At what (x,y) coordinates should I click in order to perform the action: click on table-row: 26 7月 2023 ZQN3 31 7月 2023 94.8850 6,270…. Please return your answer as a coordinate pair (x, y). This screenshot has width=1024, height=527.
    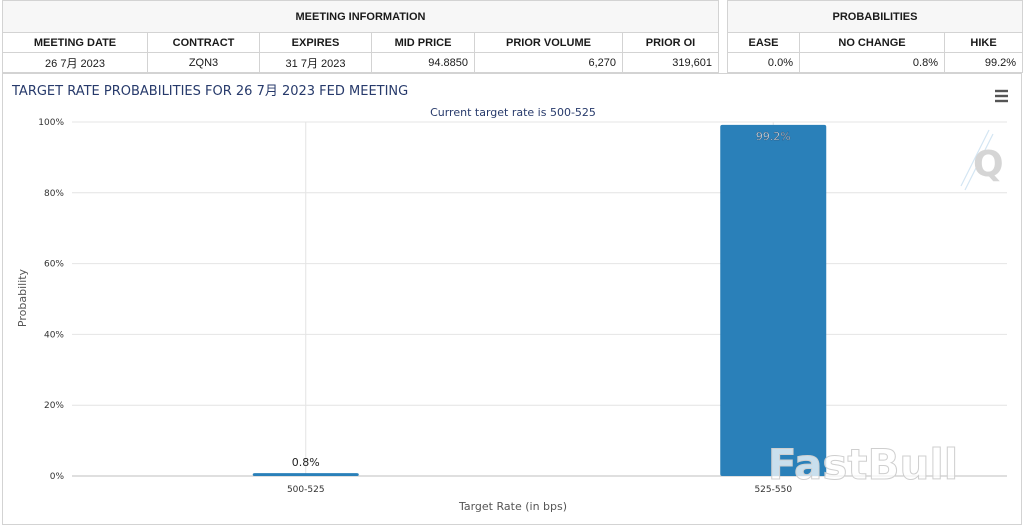
    Looking at the image, I should click on (360, 62).